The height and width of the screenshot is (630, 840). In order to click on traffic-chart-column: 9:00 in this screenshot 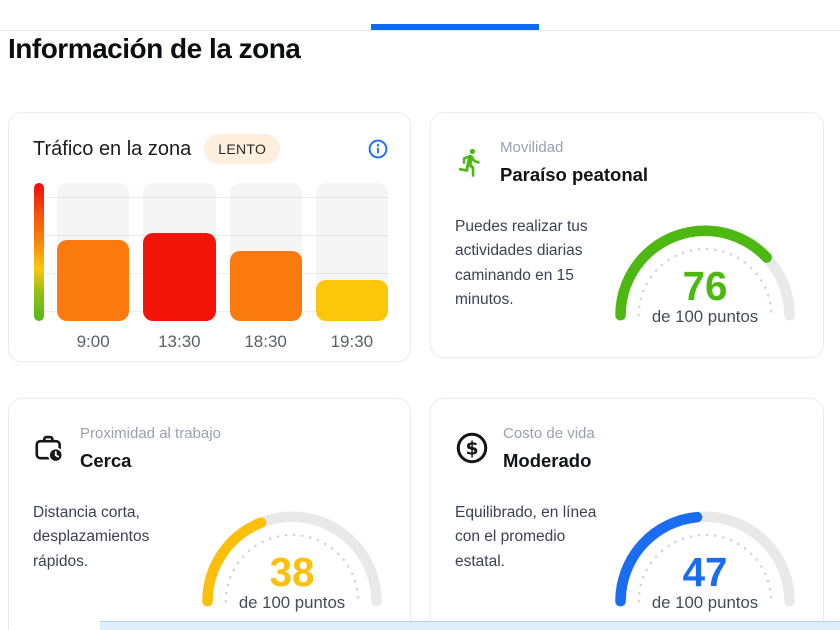, I will do `click(93, 267)`.